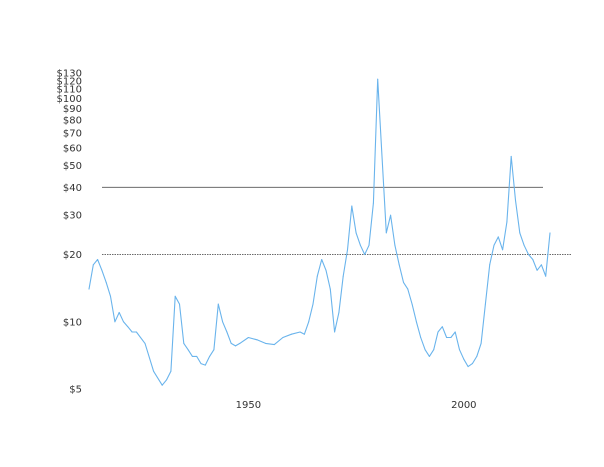  Describe the element at coordinates (72, 134) in the screenshot. I see `y-tick-label: $70` at that location.